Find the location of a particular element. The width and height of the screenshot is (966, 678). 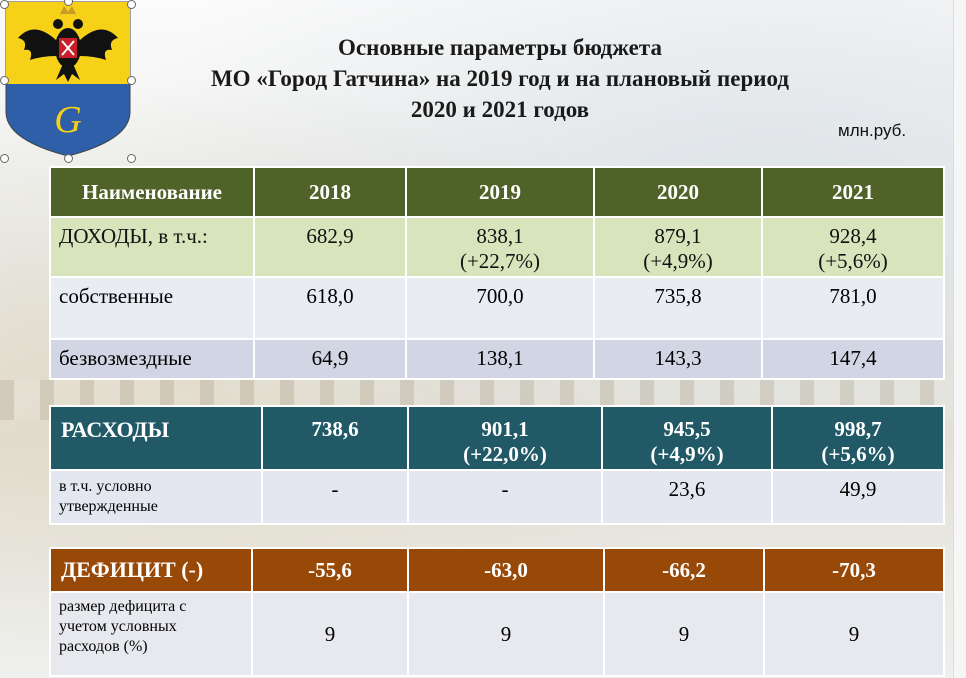

cell-cond-2021: 49,9 is located at coordinates (858, 497).